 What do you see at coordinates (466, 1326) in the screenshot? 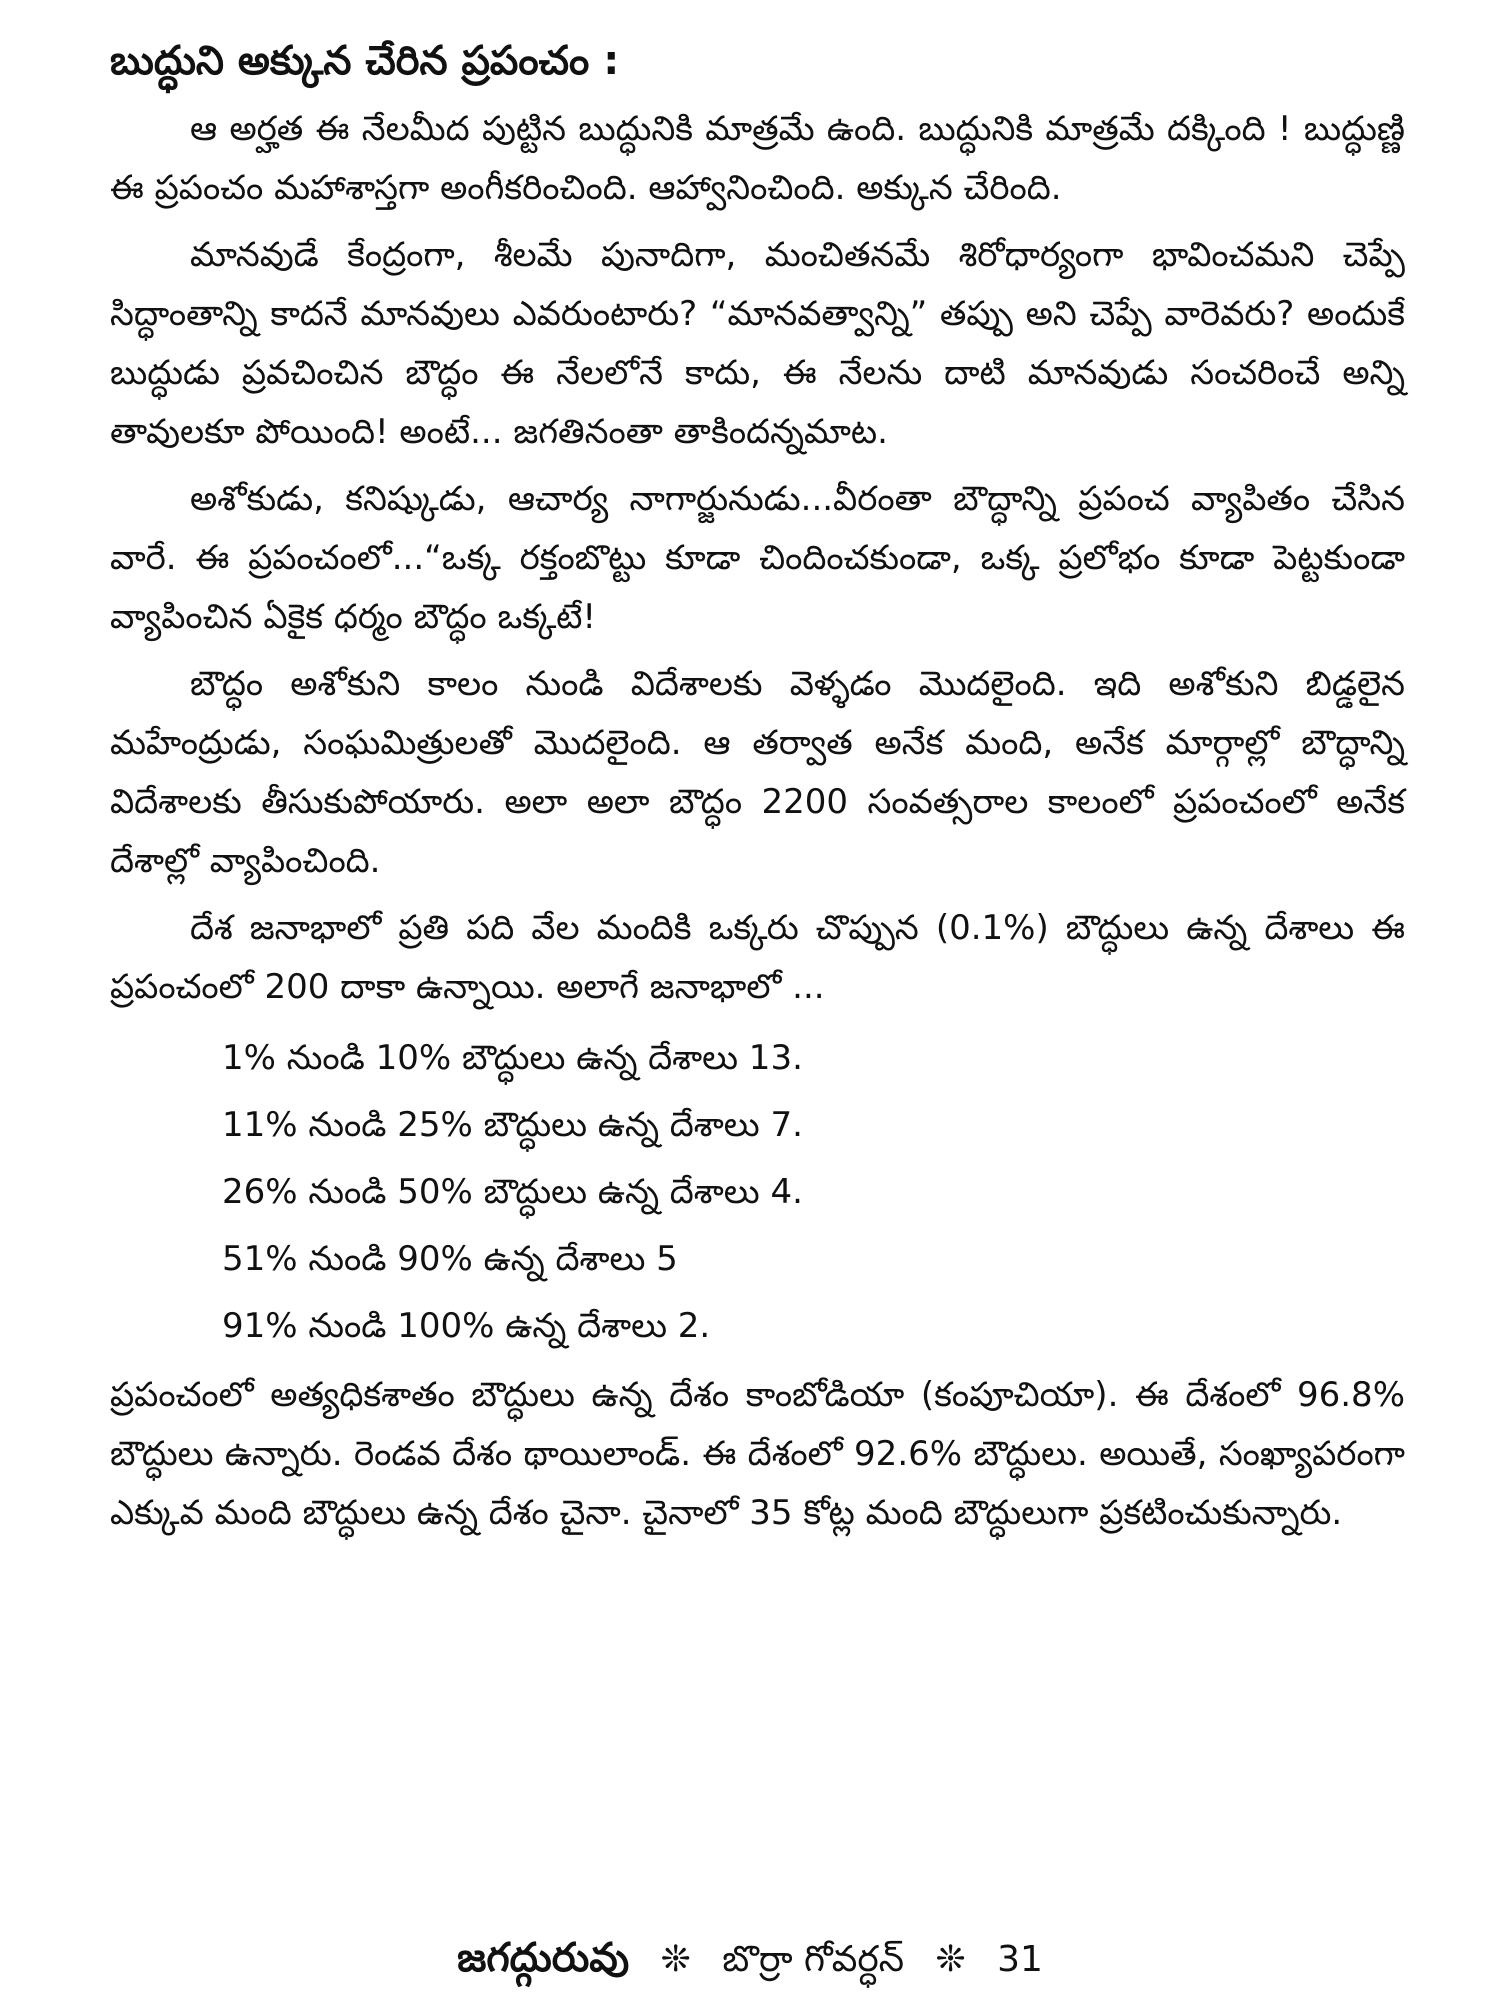
I see `list-item: 91% నుండి 100% ఉన్న దేశాలు 2.` at bounding box center [466, 1326].